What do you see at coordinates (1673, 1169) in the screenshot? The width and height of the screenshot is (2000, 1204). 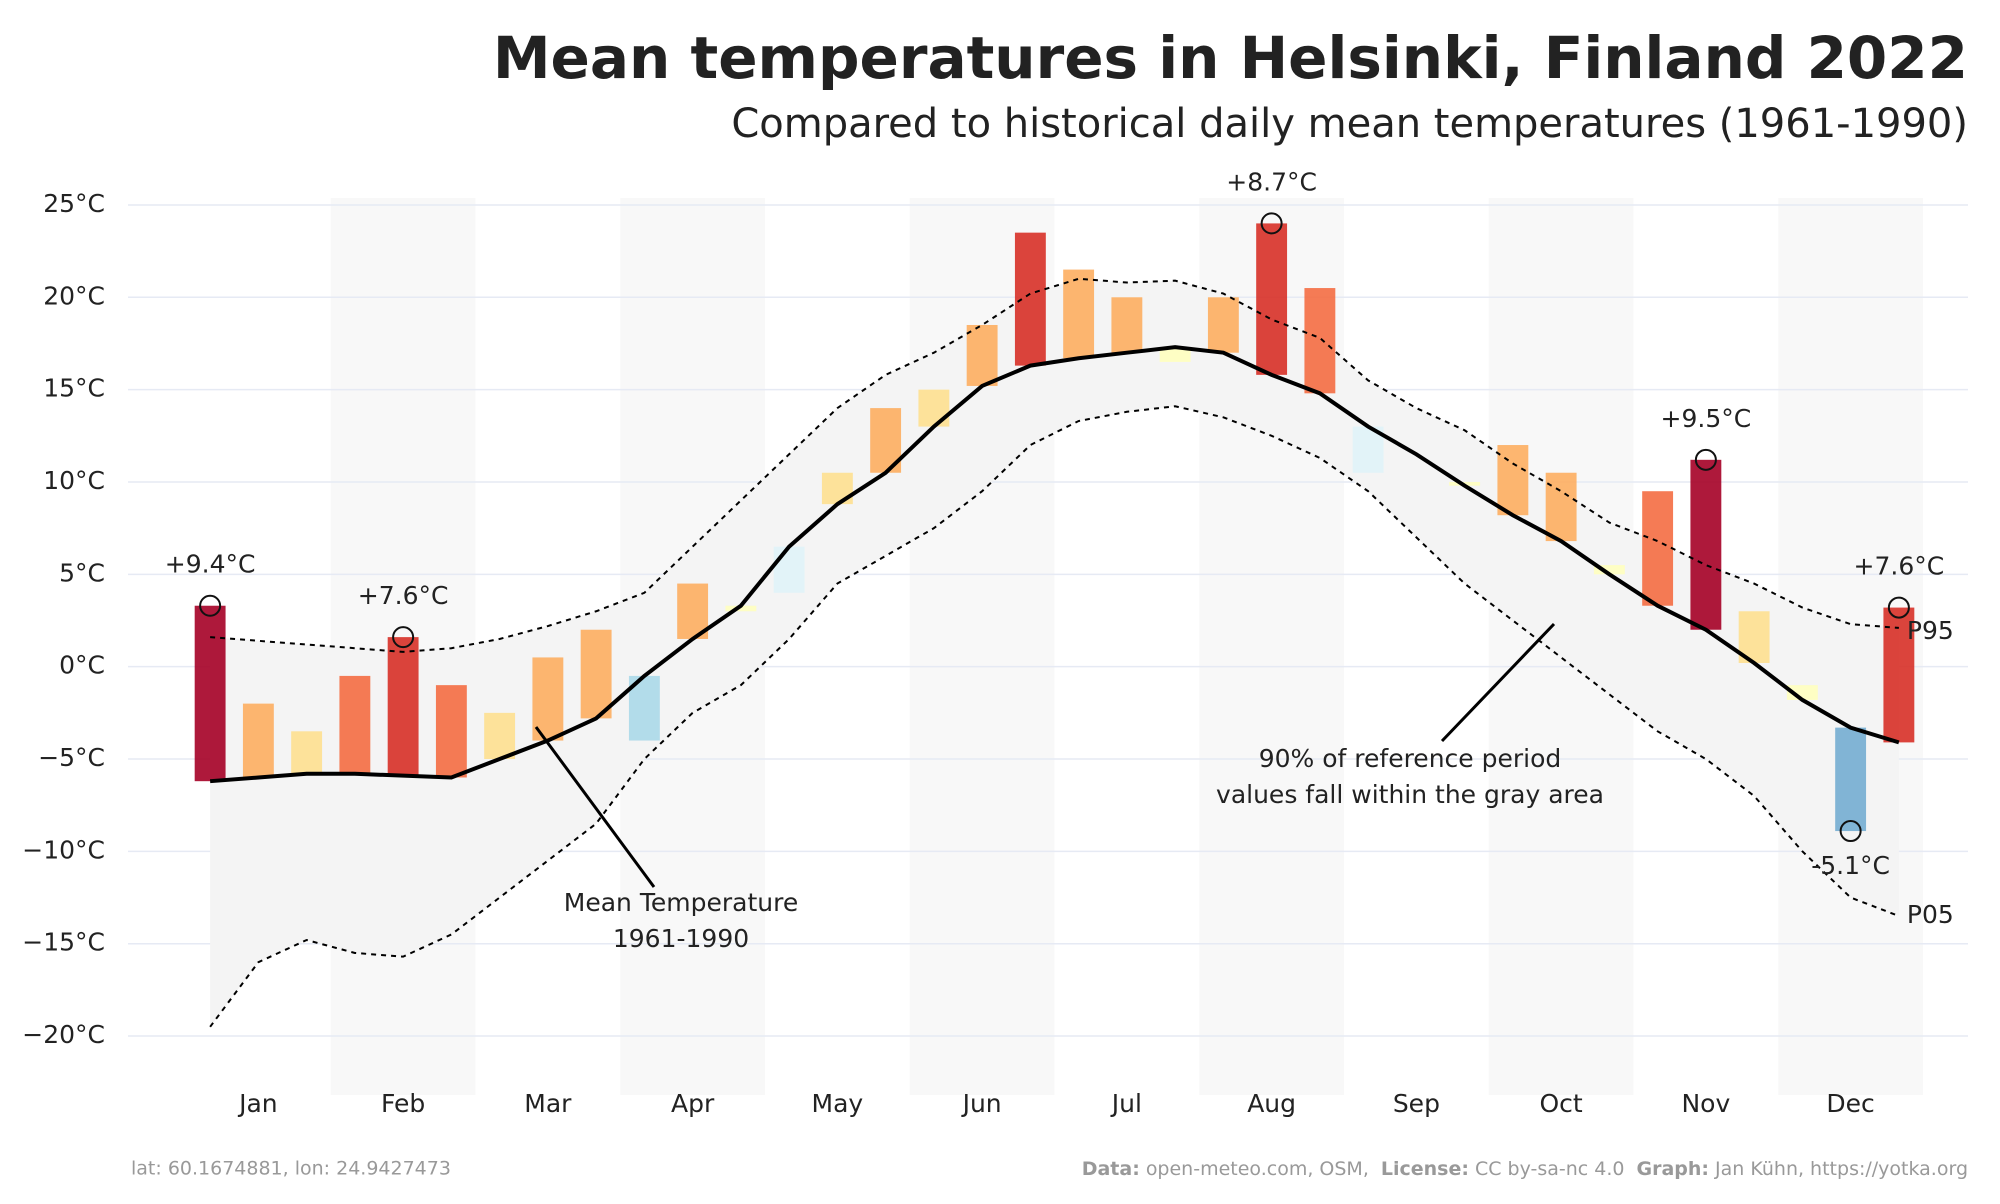 I see `credit-key: Graph:` at bounding box center [1673, 1169].